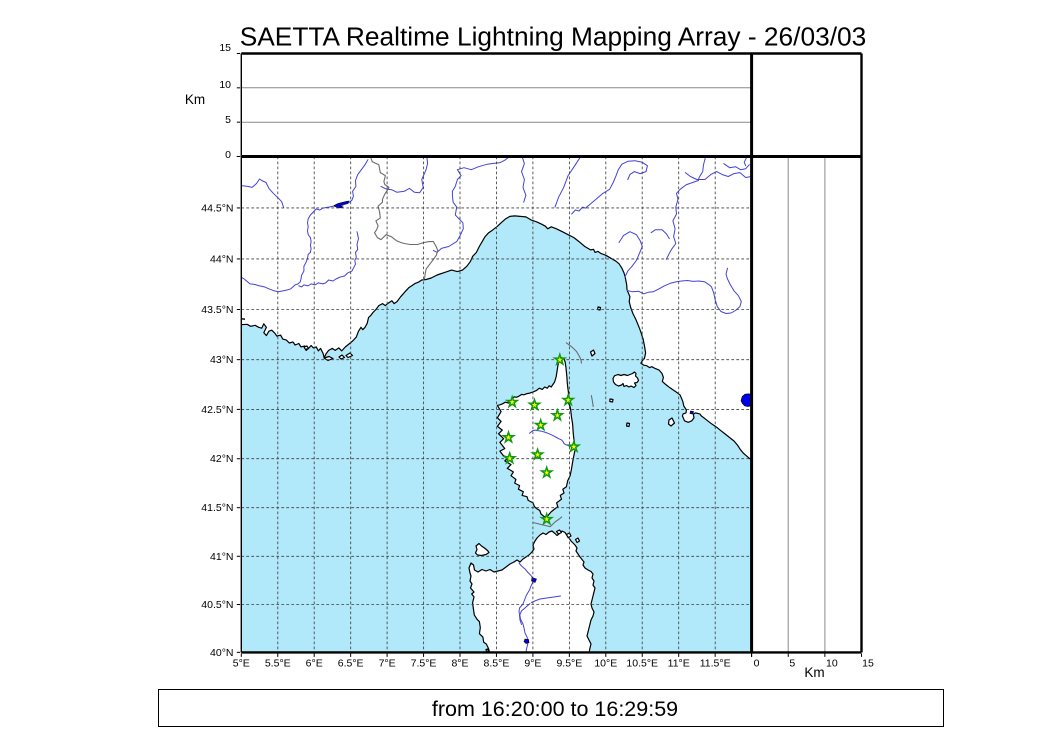 Image resolution: width=1050 pixels, height=750 pixels. I want to click on svg-text: 42.5°N, so click(217, 410).